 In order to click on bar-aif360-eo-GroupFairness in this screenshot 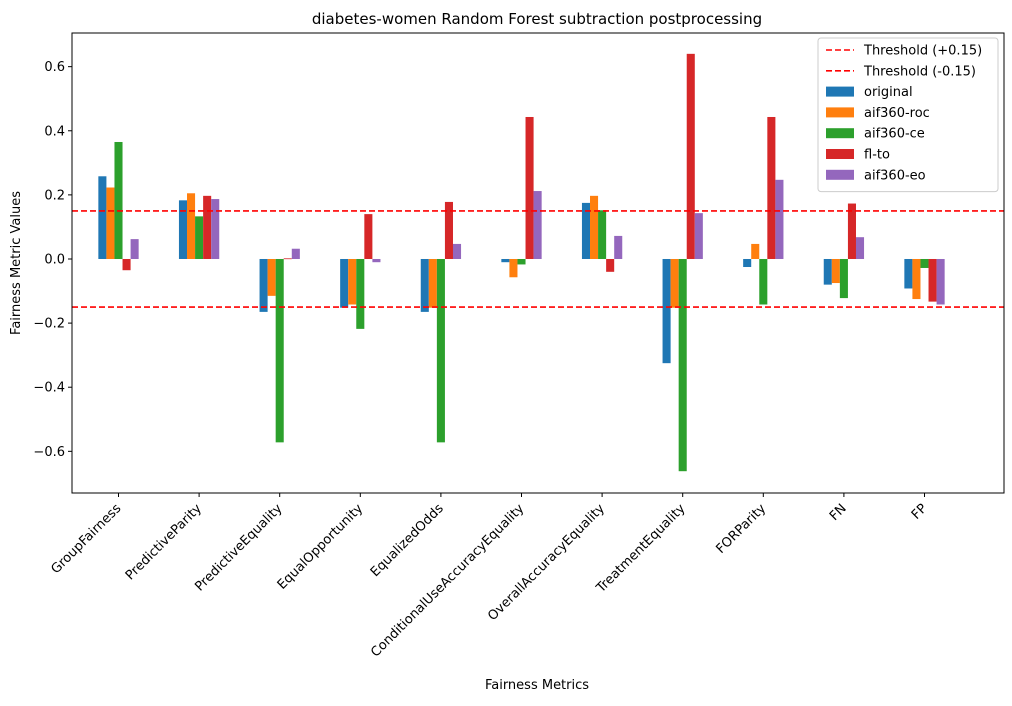, I will do `click(134, 249)`.